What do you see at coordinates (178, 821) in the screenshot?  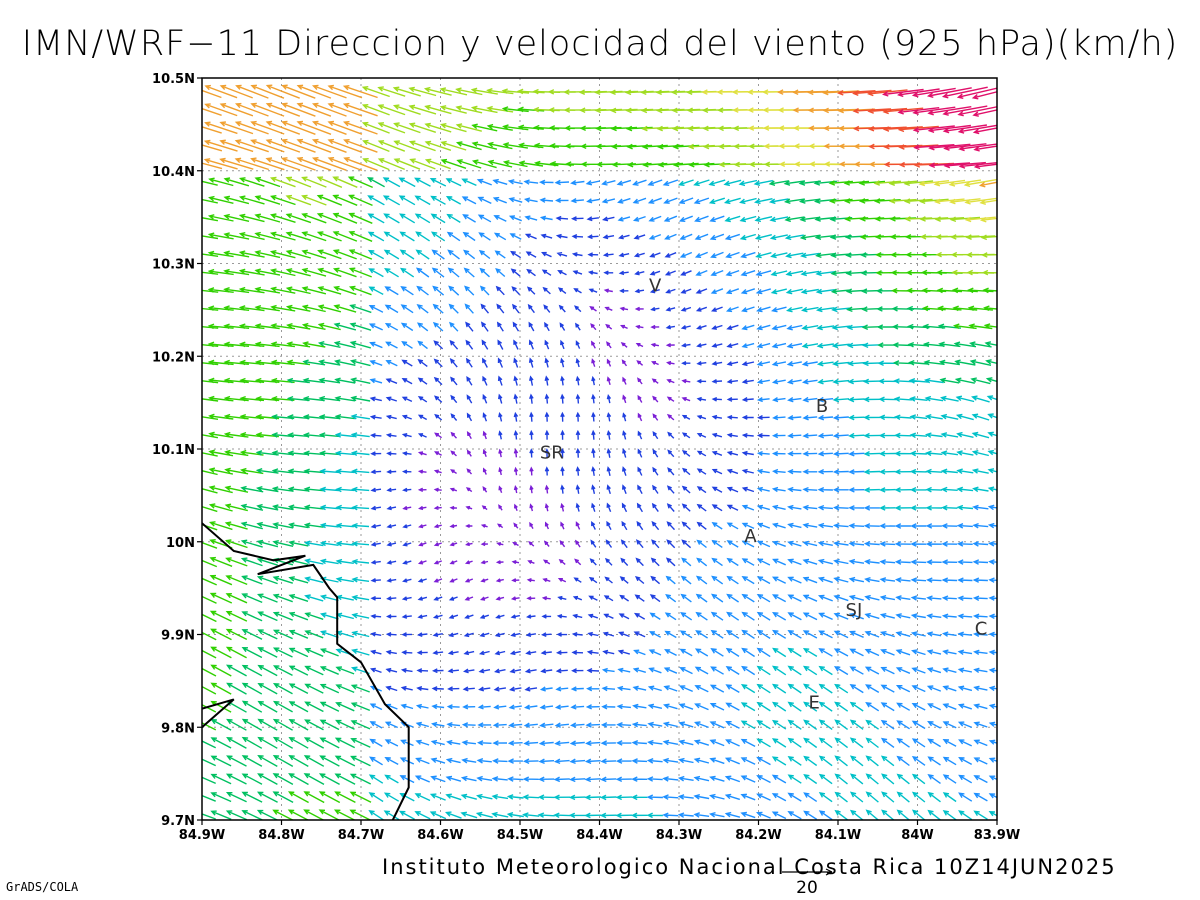 I see `y-tick-label: 9.7N` at bounding box center [178, 821].